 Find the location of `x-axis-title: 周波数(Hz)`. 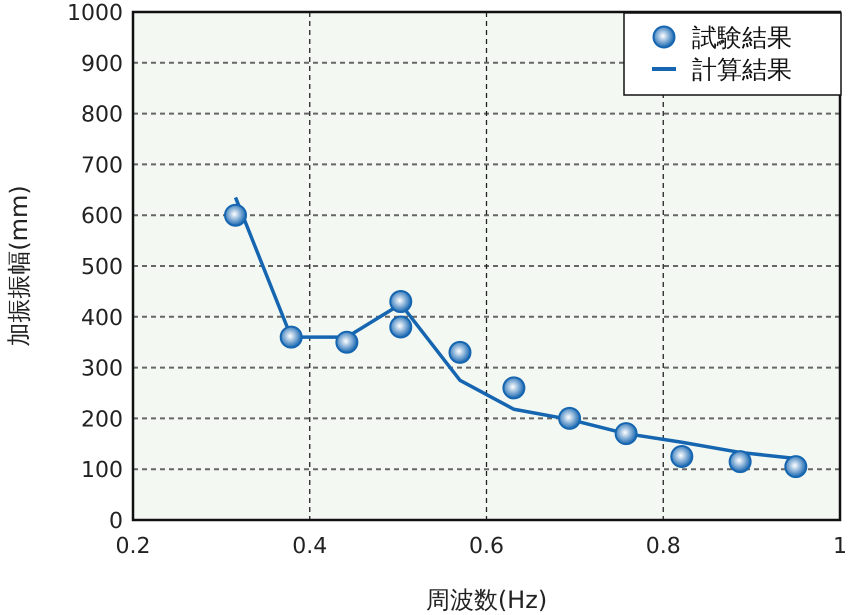

x-axis-title: 周波数(Hz) is located at coordinates (487, 600).